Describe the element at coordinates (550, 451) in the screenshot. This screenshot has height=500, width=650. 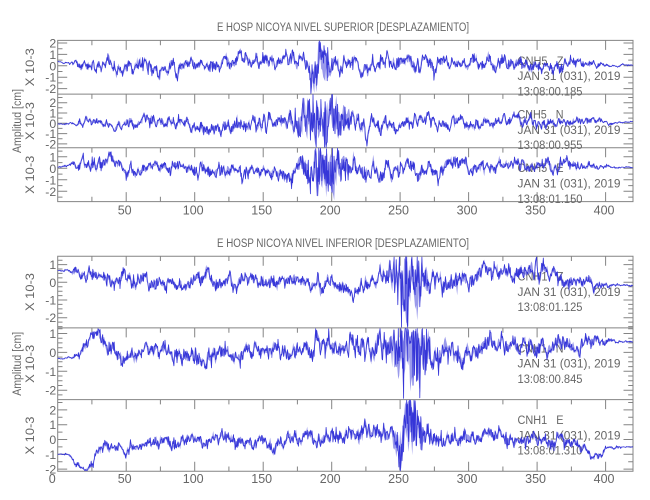
I see `svg-text: 13:08:01.310` at that location.